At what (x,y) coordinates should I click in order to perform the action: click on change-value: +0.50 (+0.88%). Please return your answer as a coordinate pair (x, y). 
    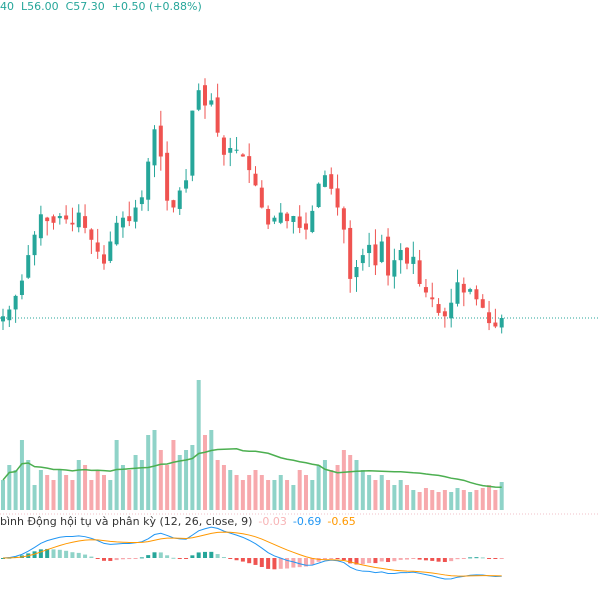
    Looking at the image, I should click on (156, 6).